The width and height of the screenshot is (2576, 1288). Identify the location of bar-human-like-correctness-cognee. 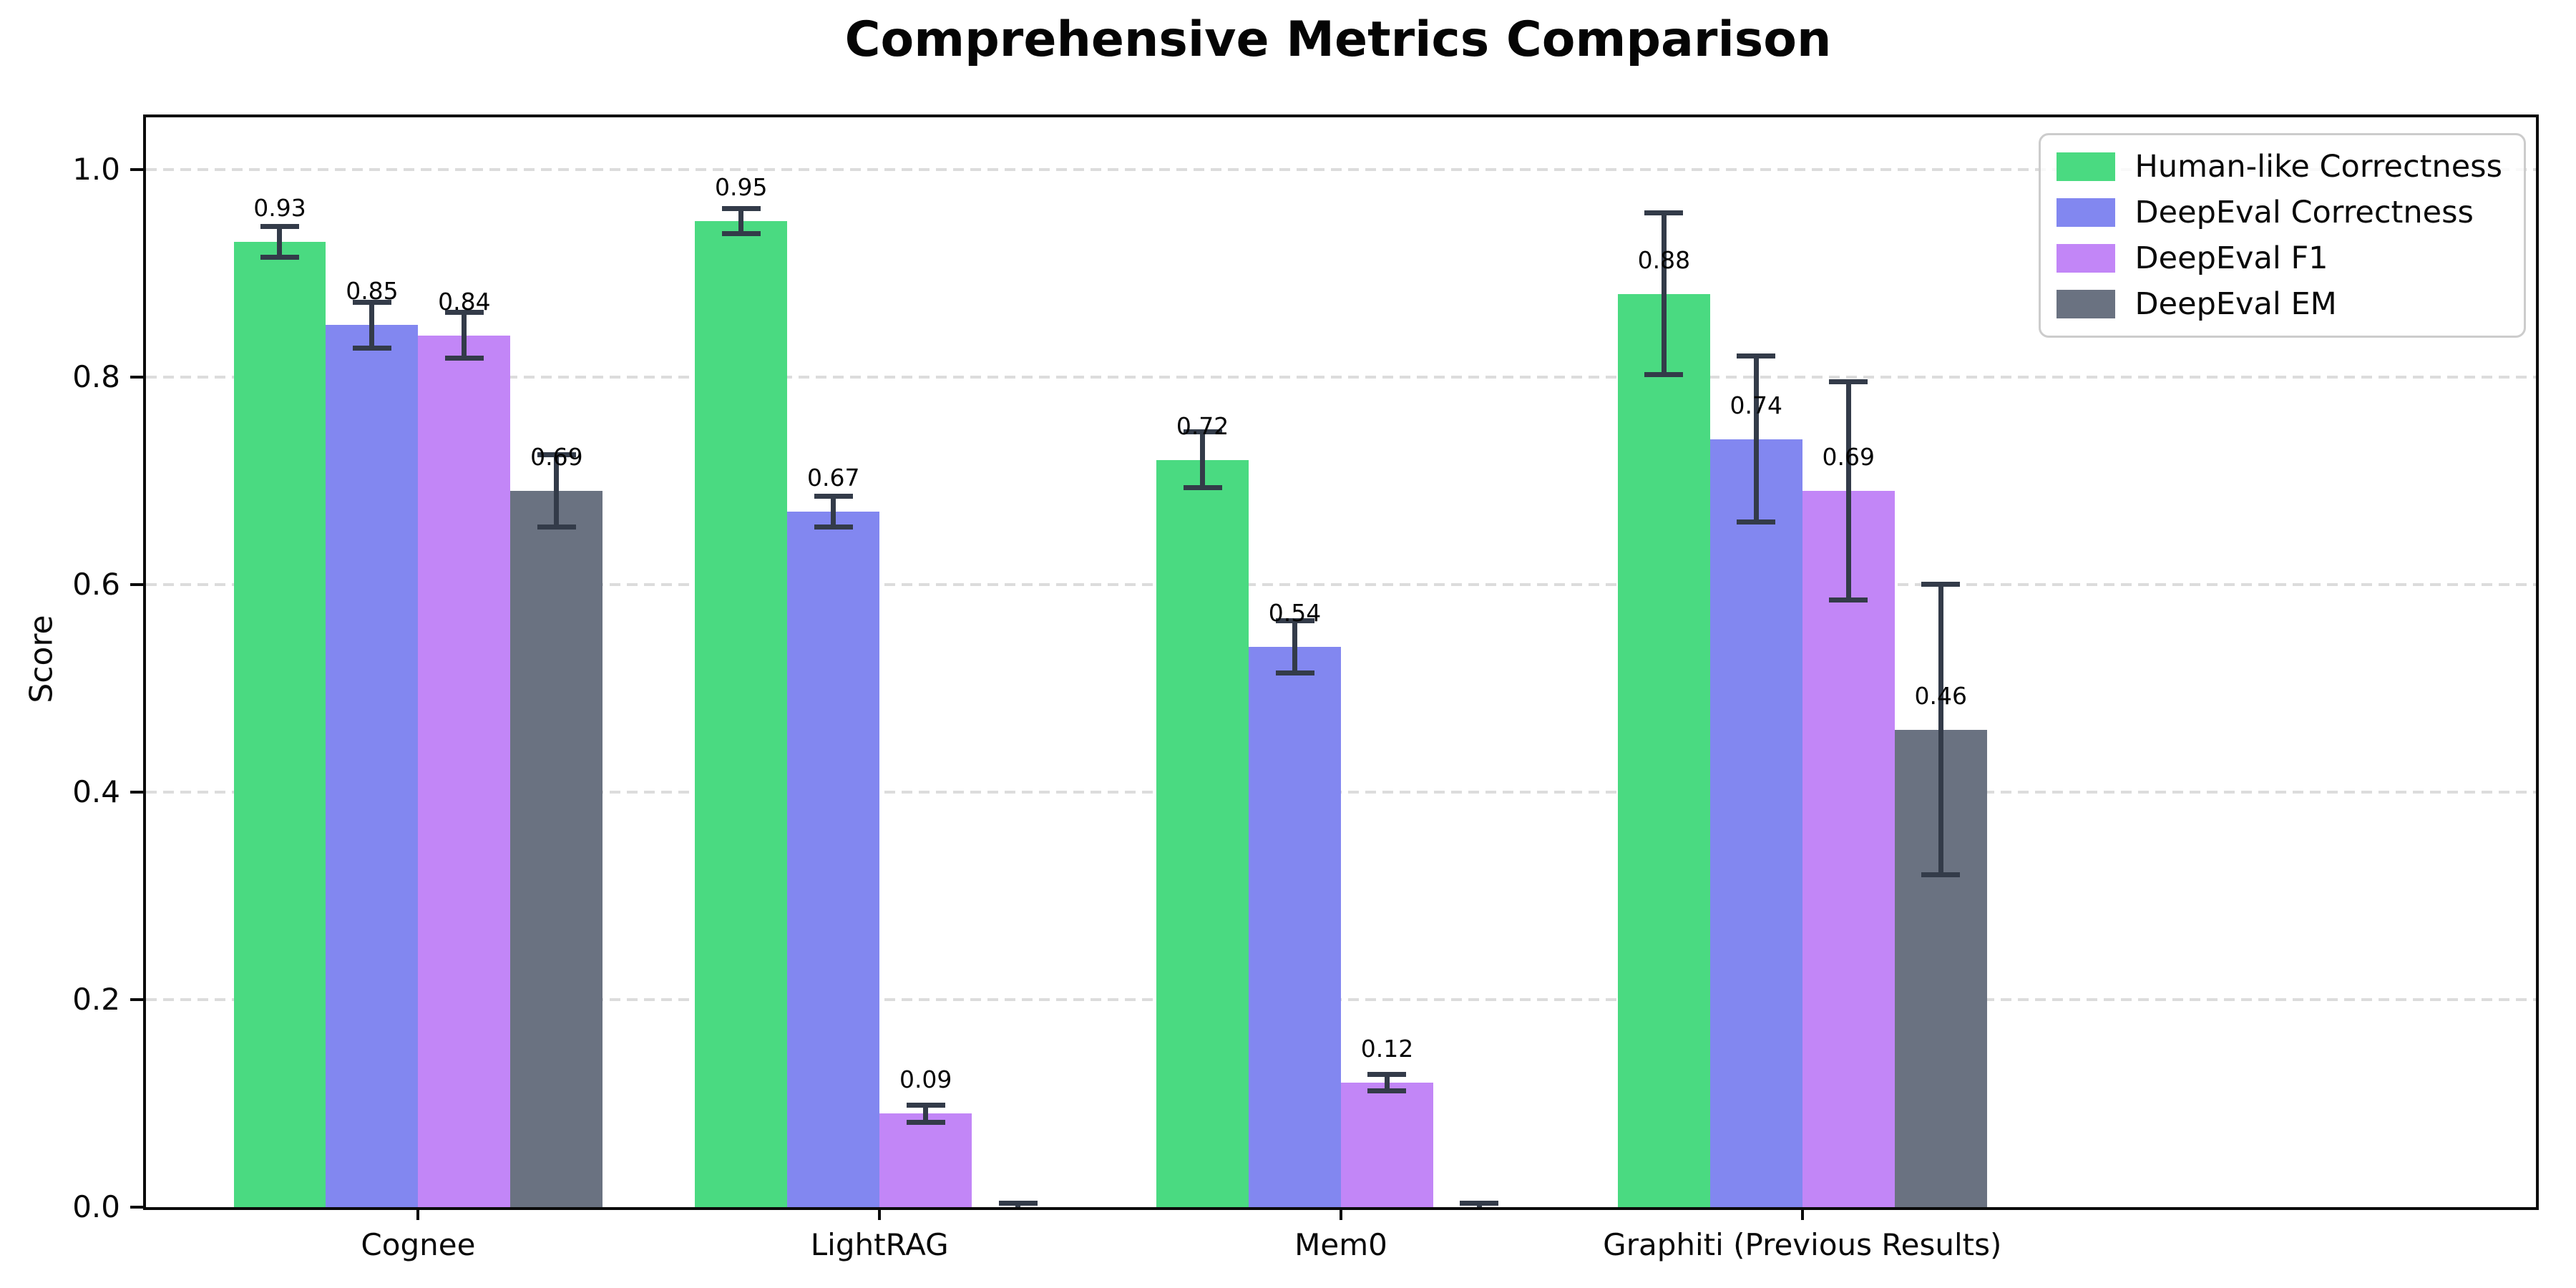
(279, 724).